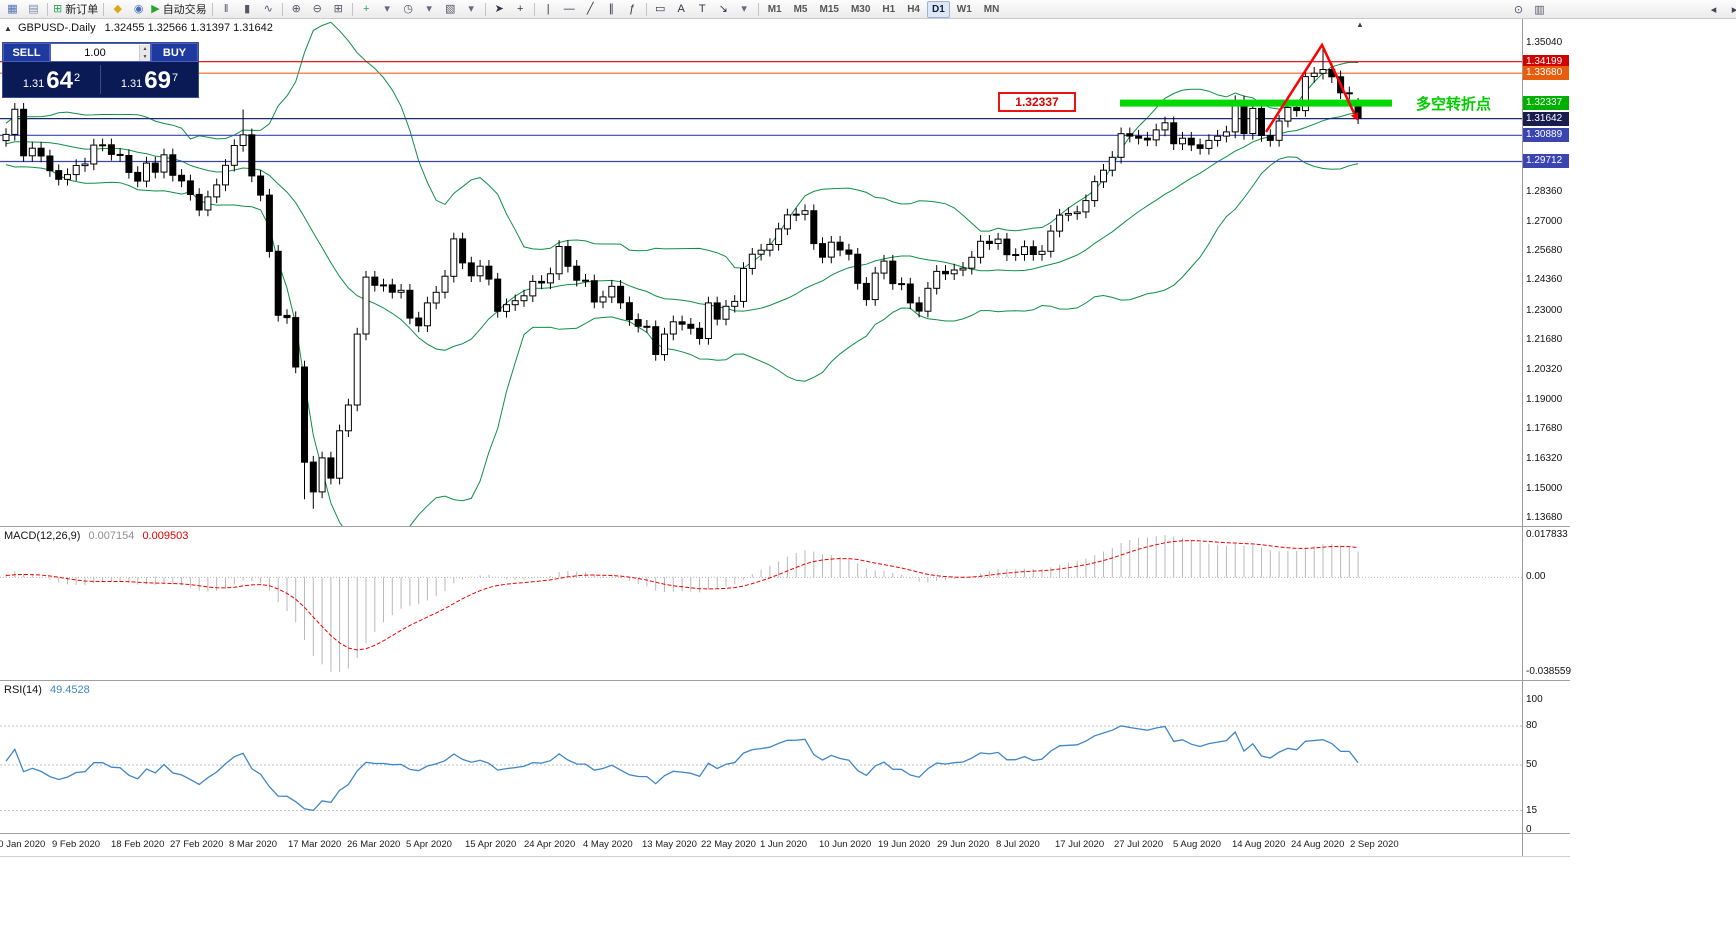 The height and width of the screenshot is (942, 1736). Describe the element at coordinates (8, 28) in the screenshot. I see `subwindow-toggle-icon: ▲` at that location.